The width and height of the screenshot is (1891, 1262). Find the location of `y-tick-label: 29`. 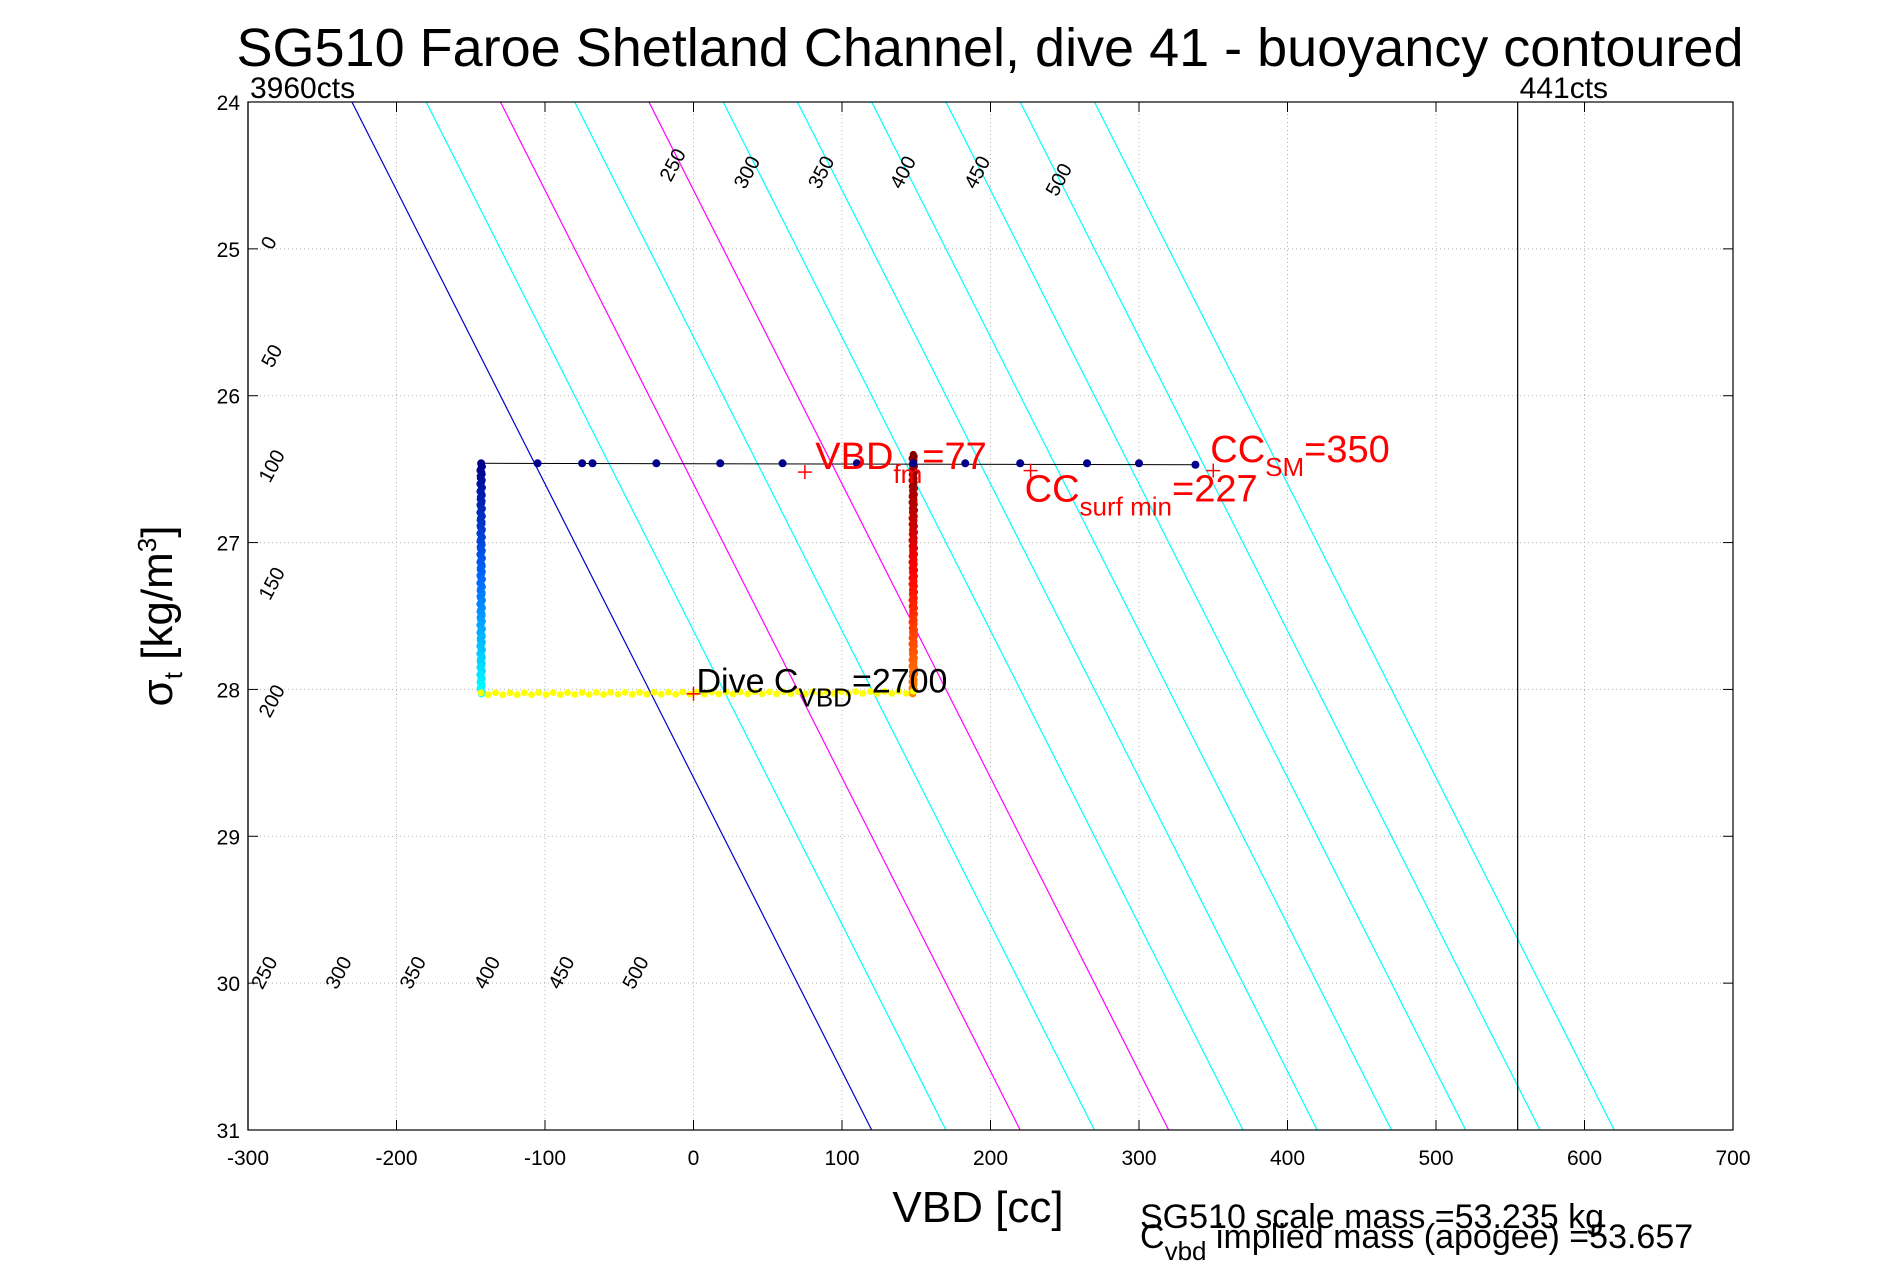

y-tick-label: 29 is located at coordinates (228, 837).